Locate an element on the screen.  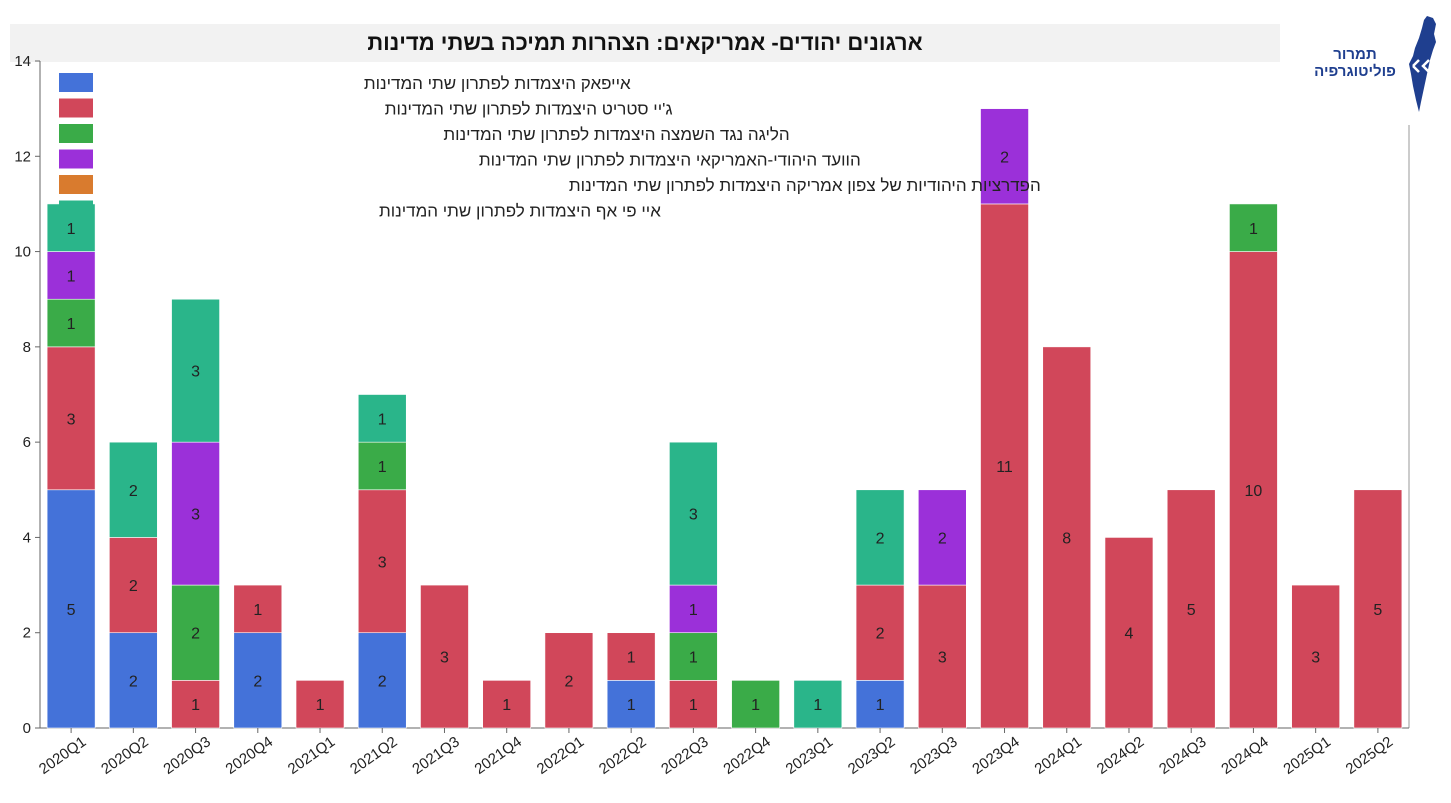
israel-map-icon is located at coordinates (1422, 64).